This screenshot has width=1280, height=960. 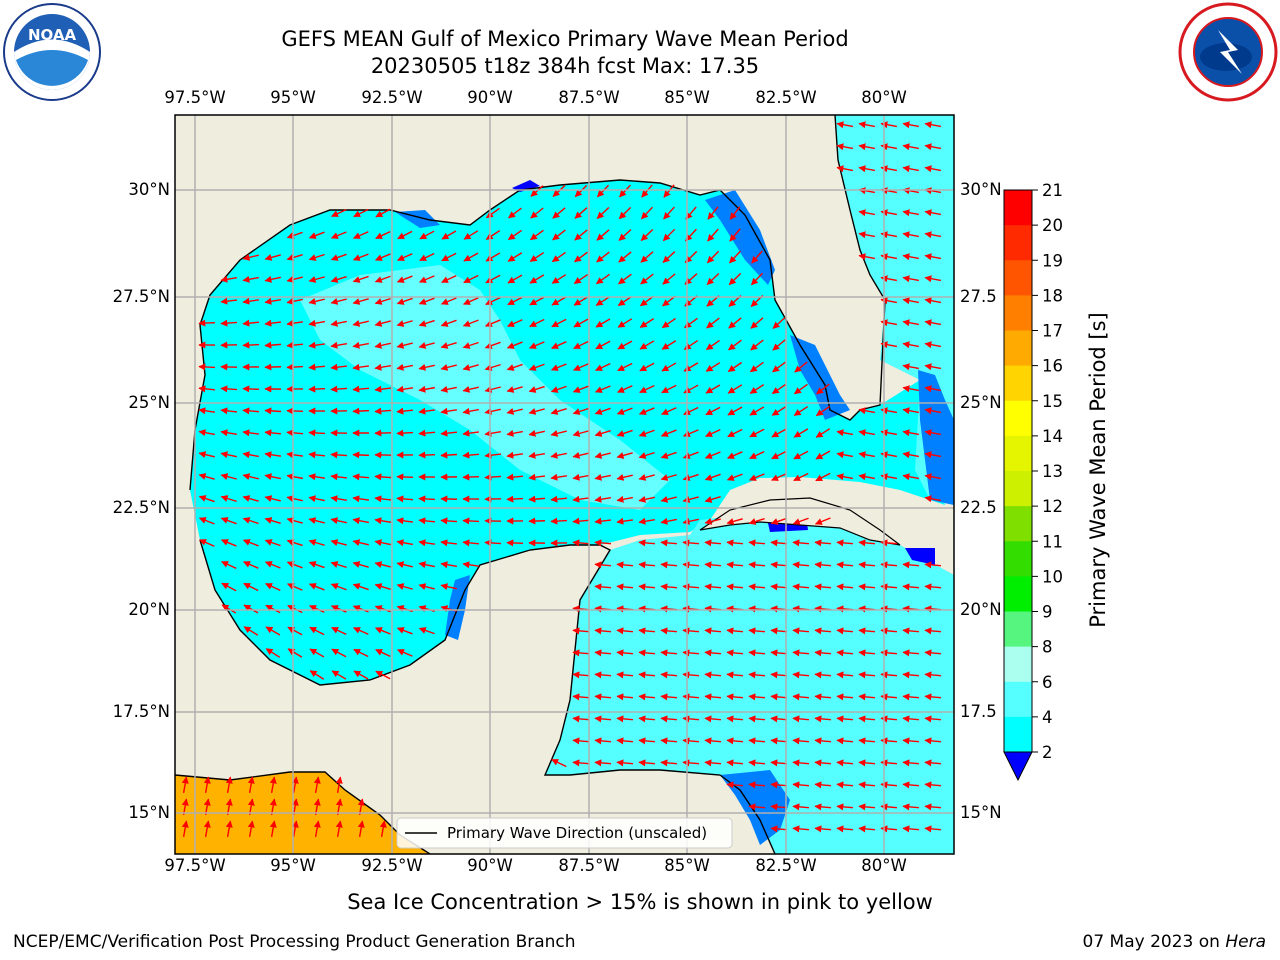 I want to click on colorbar-tick-label: 9, so click(x=1047, y=612).